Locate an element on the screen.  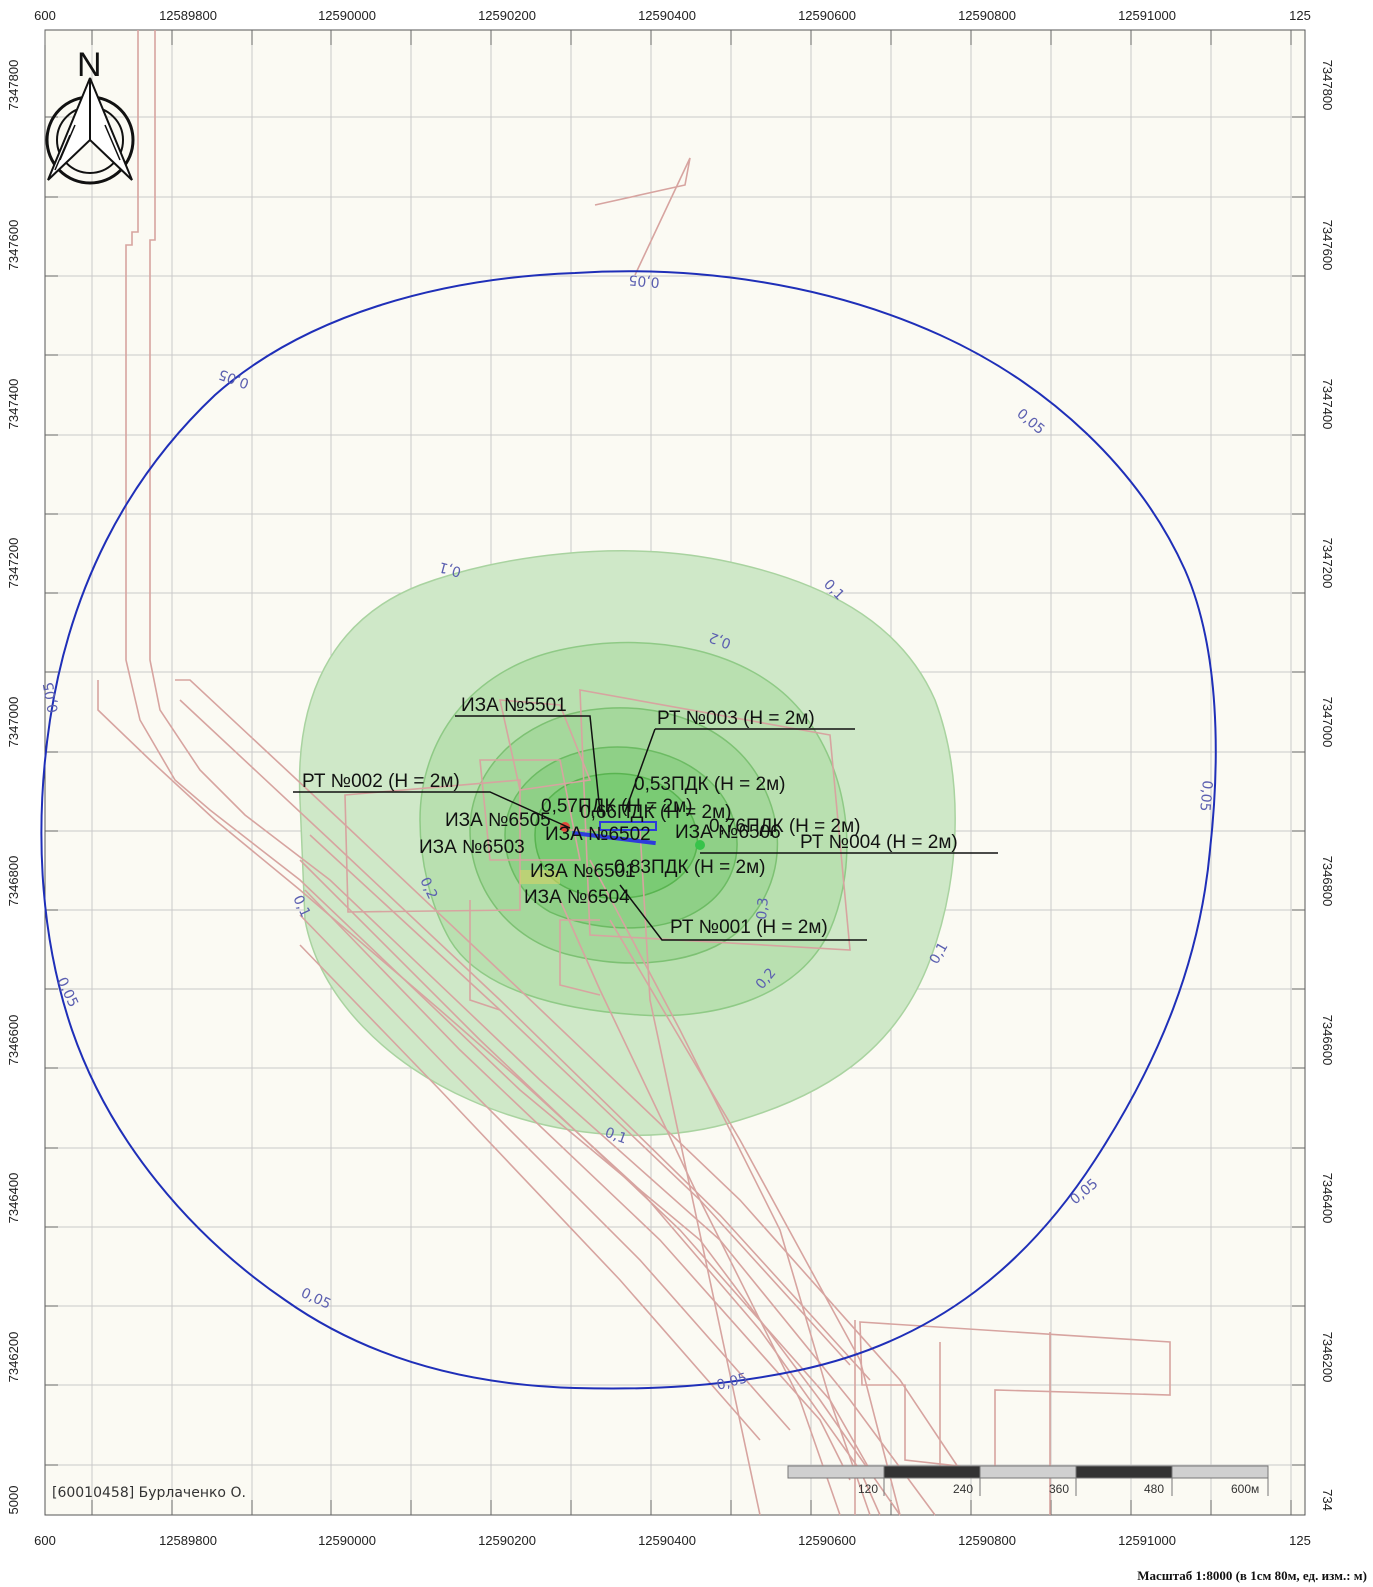
label-rt-001: РТ №001 (Н = 2м) is located at coordinates (749, 927).